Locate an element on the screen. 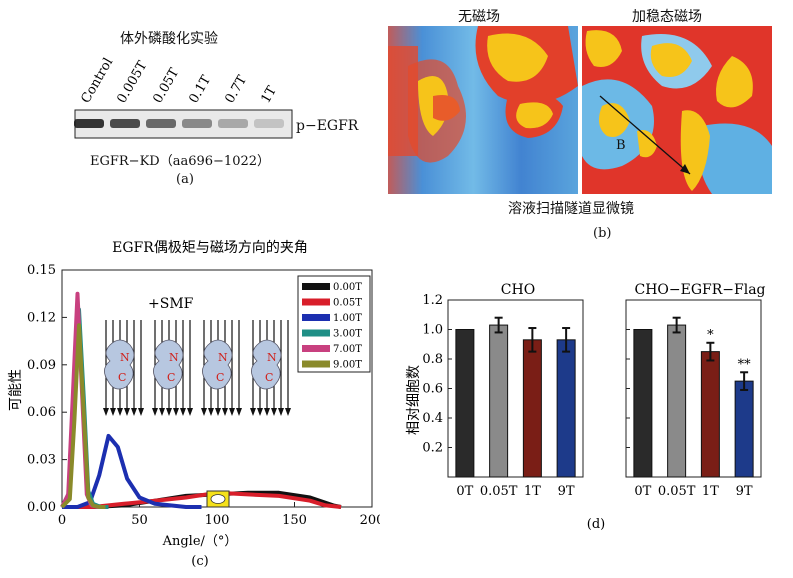 The height and width of the screenshot is (578, 793). lane-label: 0.005T is located at coordinates (132, 82).